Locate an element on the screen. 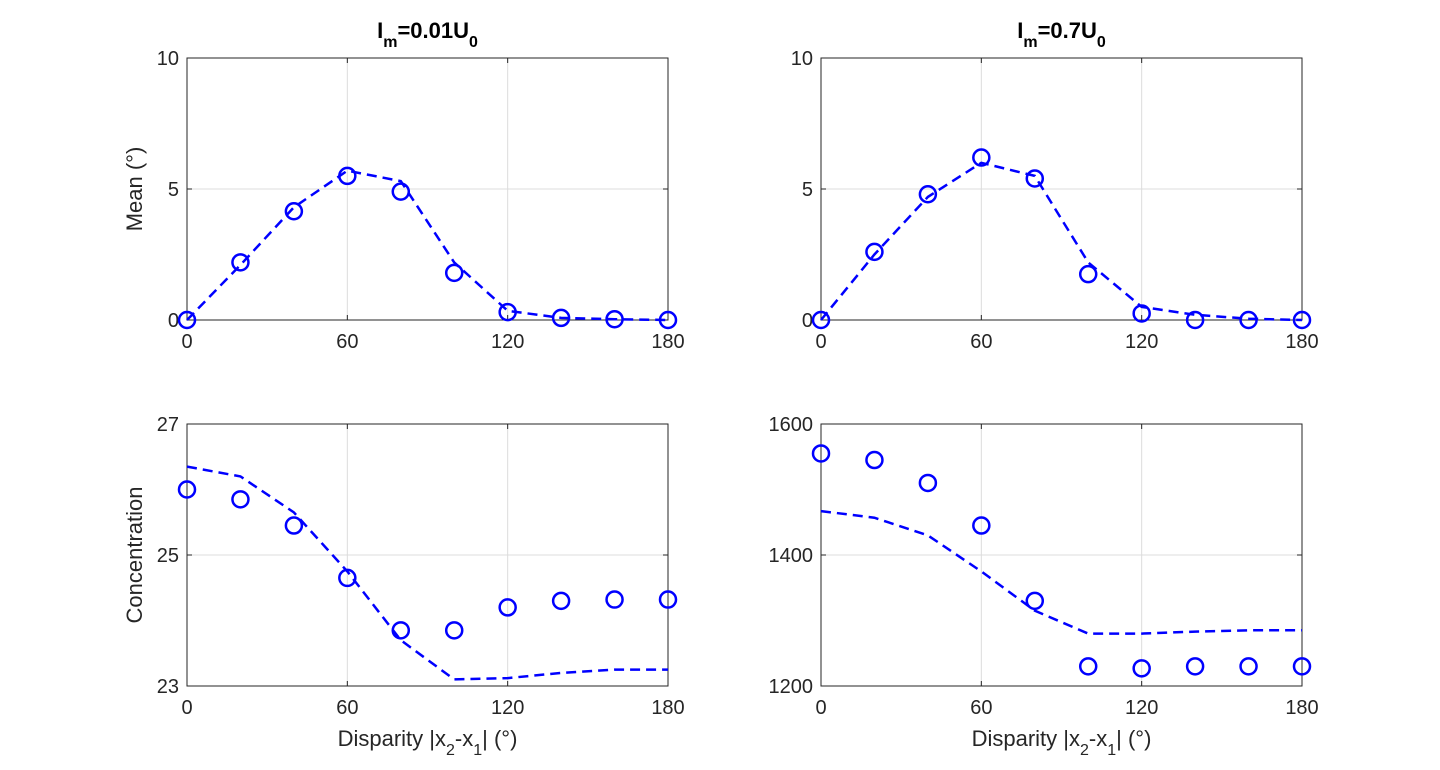  y-tick-label: 1600 is located at coordinates (791, 425).